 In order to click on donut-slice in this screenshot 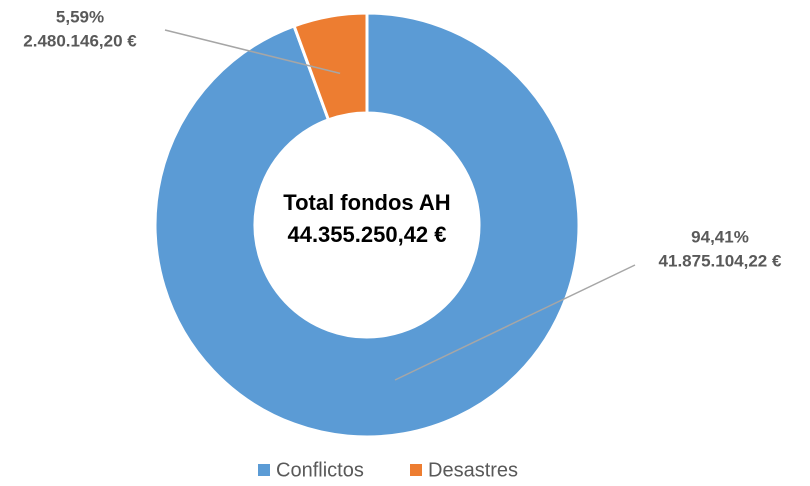, I will do `click(330, 66)`.